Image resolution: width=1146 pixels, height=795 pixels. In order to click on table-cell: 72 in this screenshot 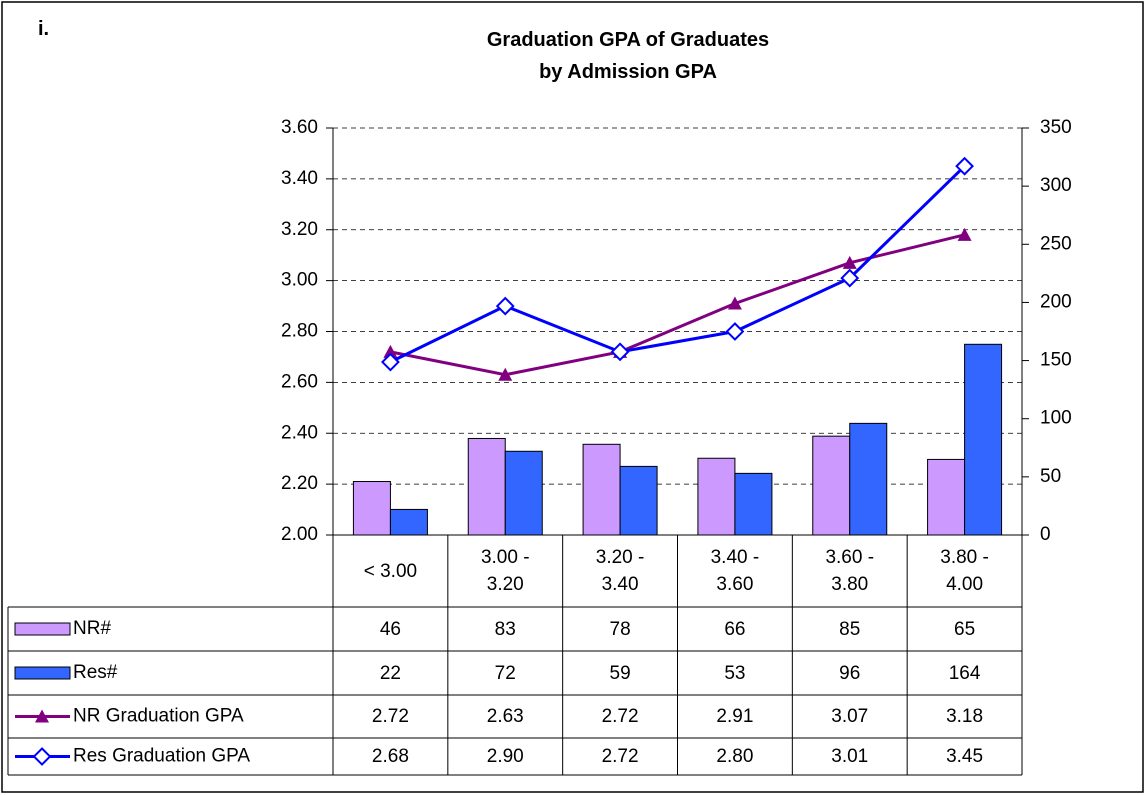, I will do `click(505, 673)`.